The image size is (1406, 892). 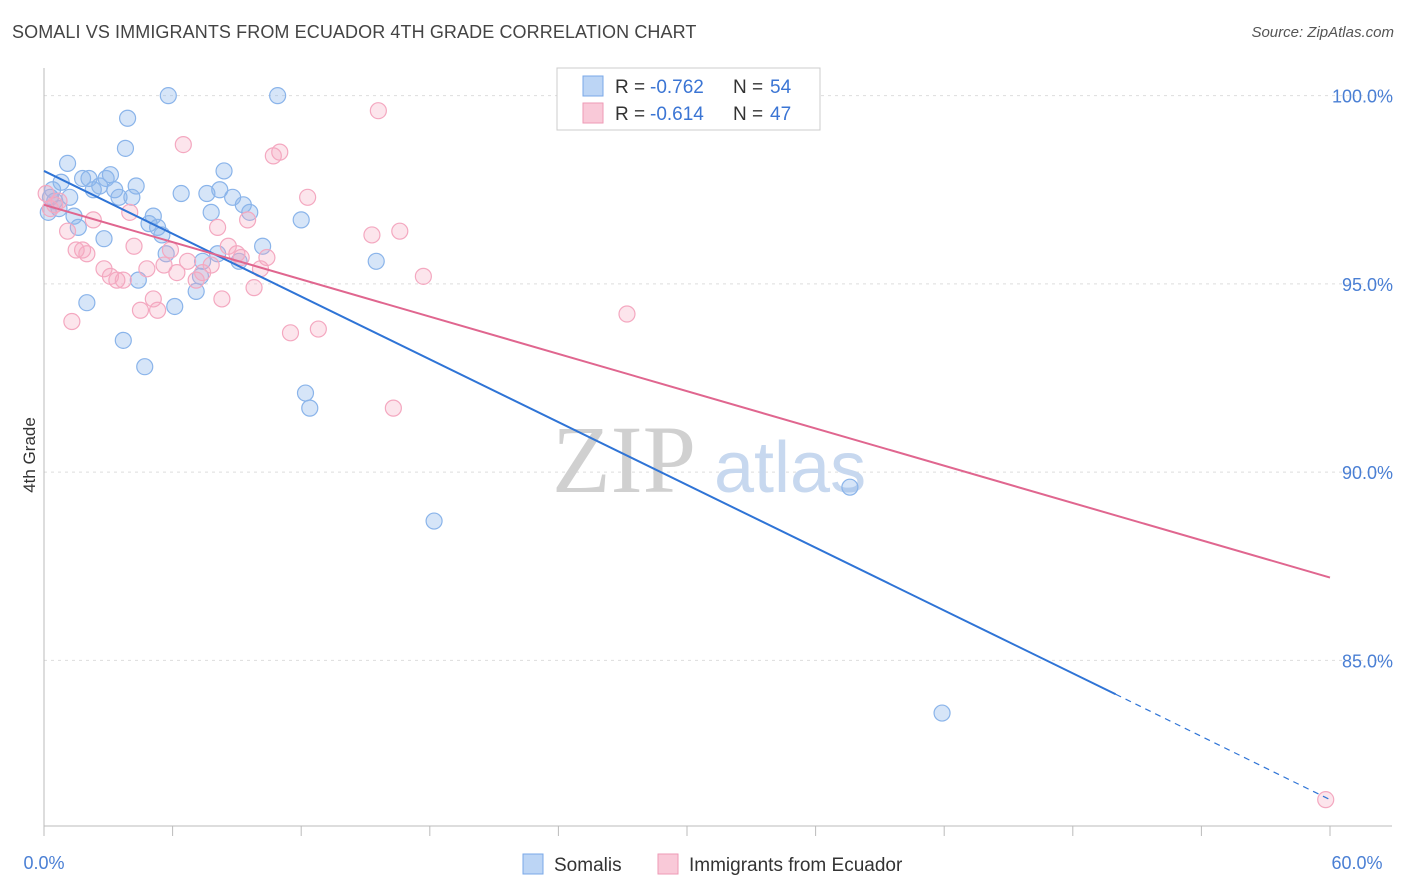 What do you see at coordinates (688, 99) in the screenshot?
I see `legend: R = -0.762 N = 54 R = -0.614 N = 47` at bounding box center [688, 99].